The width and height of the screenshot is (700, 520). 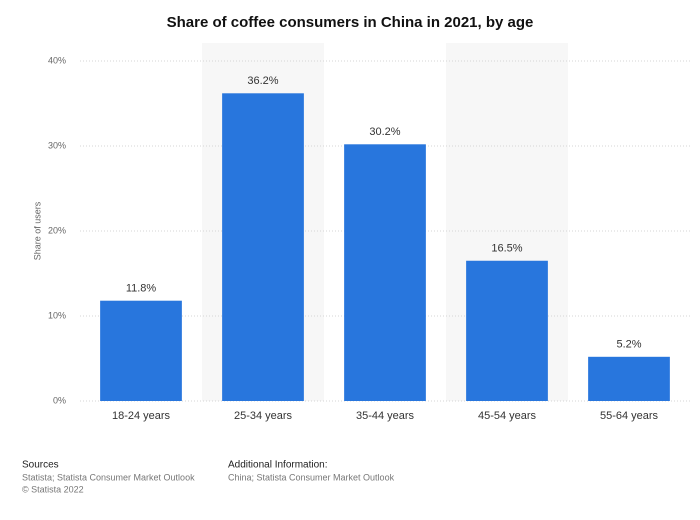 What do you see at coordinates (57, 315) in the screenshot?
I see `y-tick-label: 10%` at bounding box center [57, 315].